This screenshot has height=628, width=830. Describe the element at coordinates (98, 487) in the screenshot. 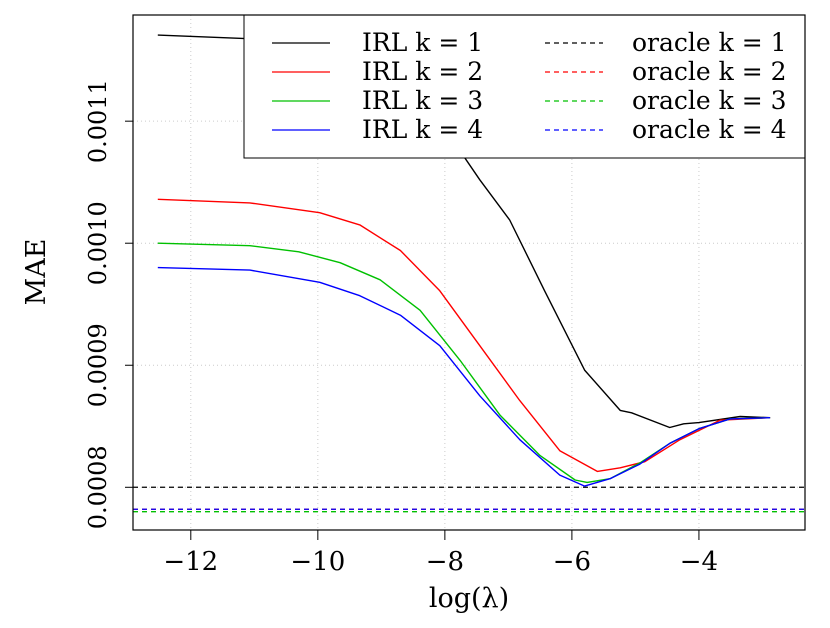

I see `y-tick-label: 0.0008` at that location.